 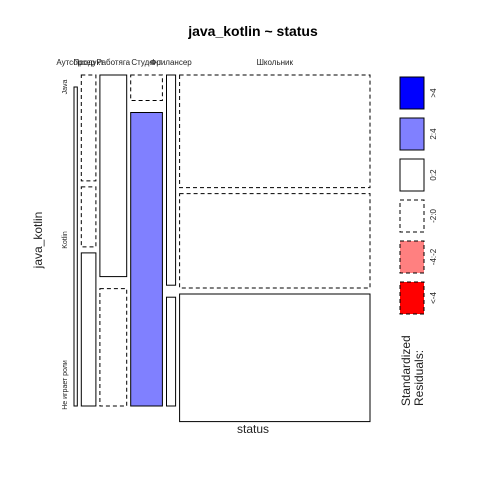 What do you see at coordinates (38, 241) in the screenshot?
I see `y-axis-label: java_kotlin` at bounding box center [38, 241].